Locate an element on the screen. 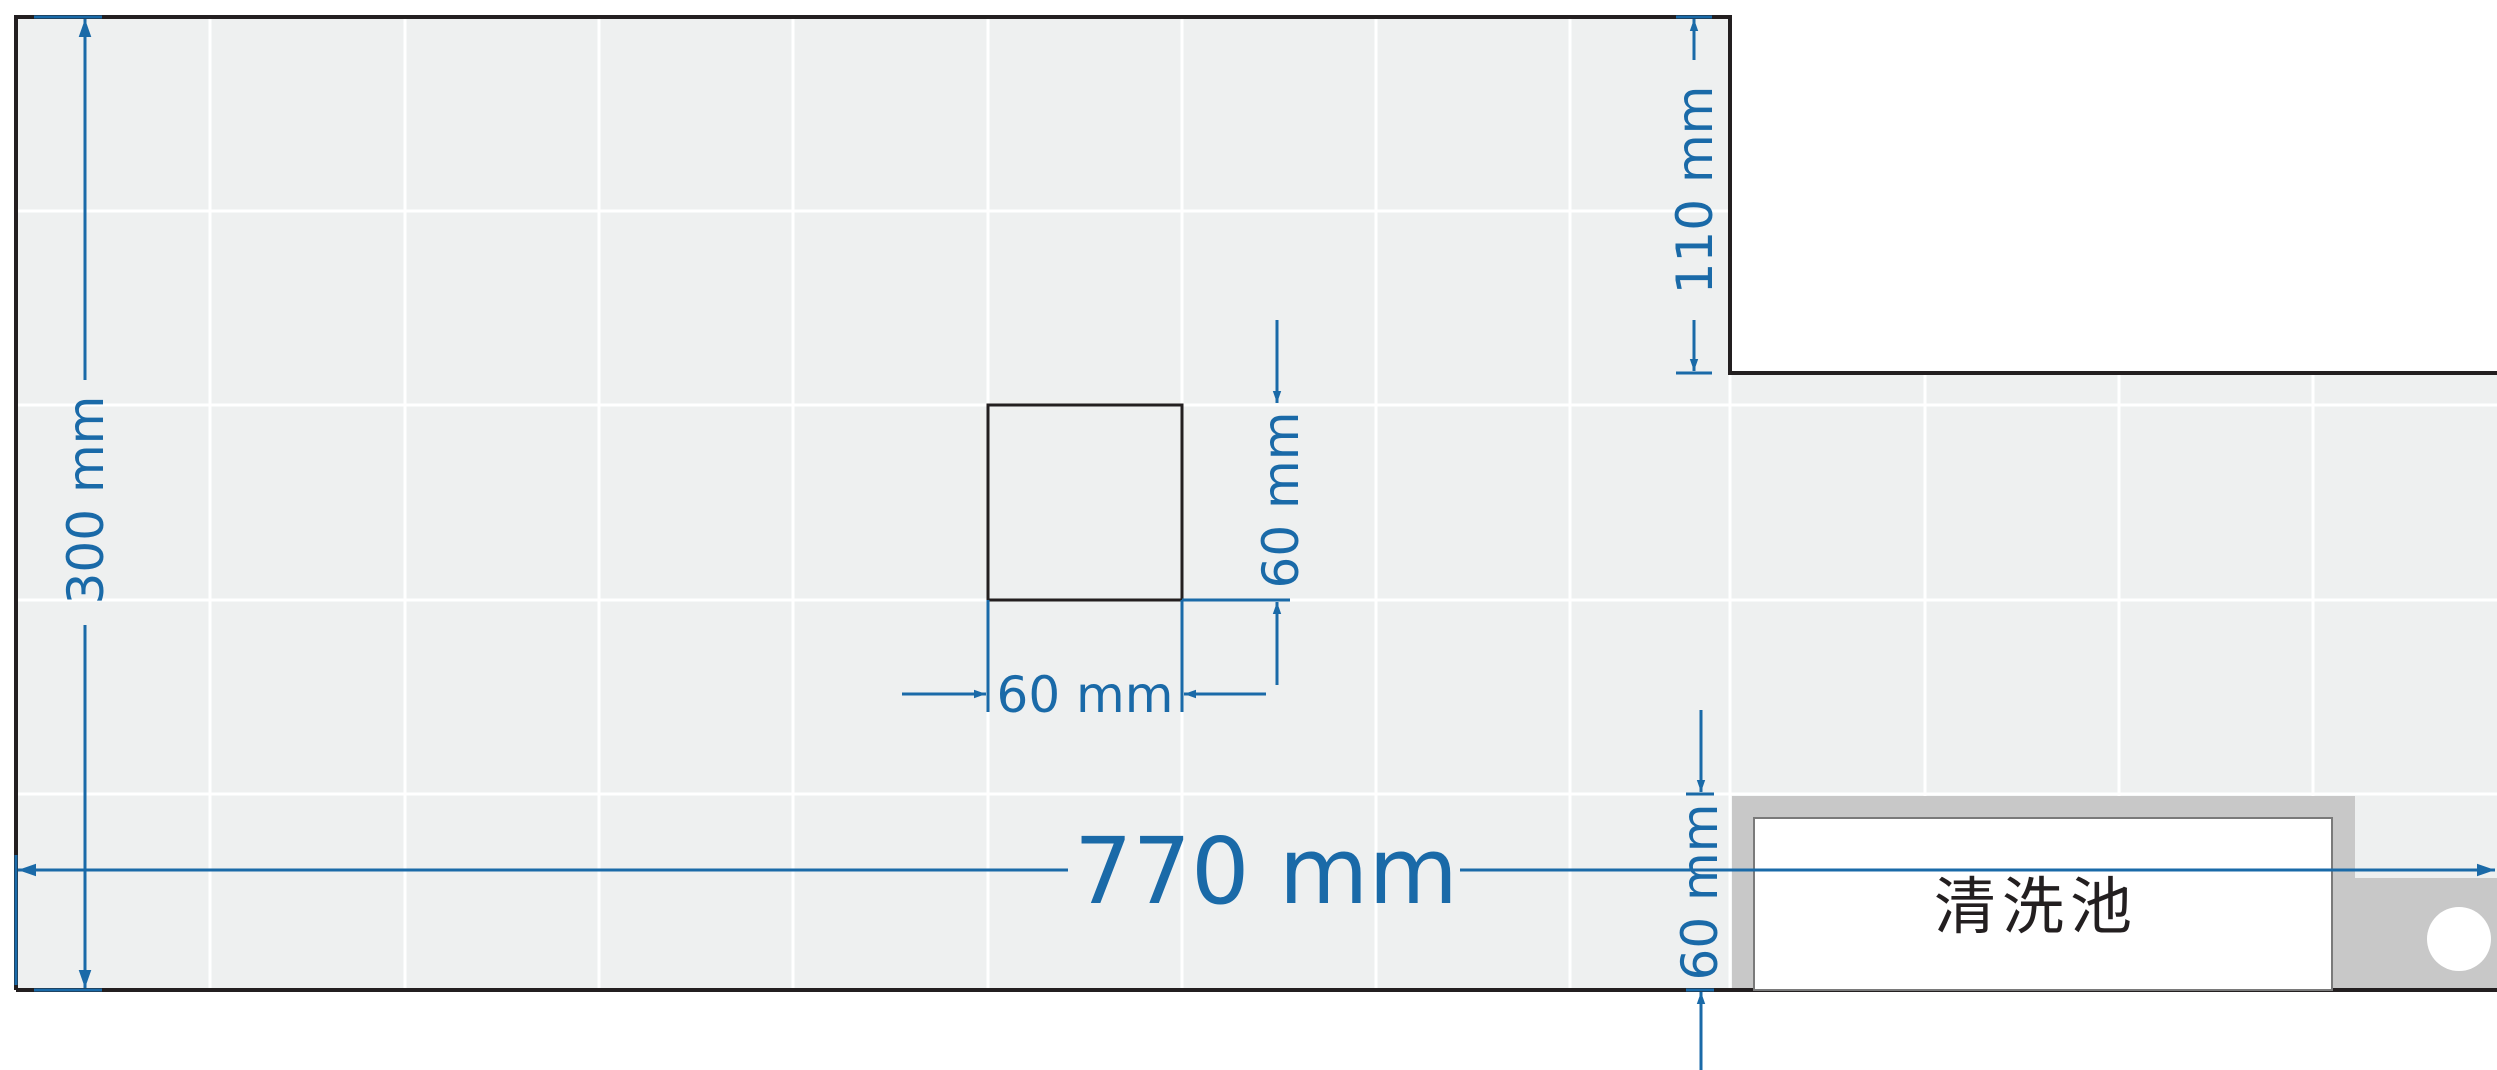 The image size is (2497, 1070). dimension-sink-gap is located at coordinates (1700, 890).